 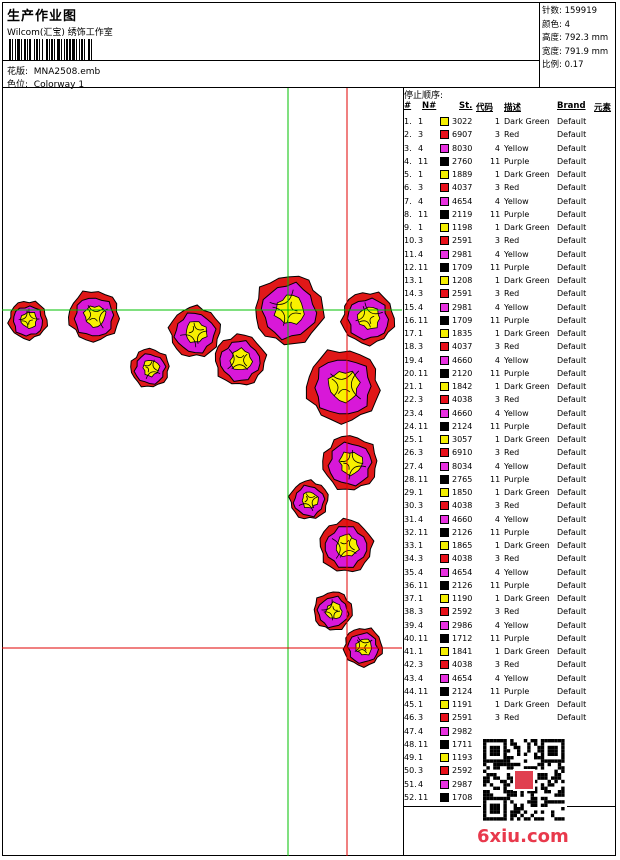 I want to click on col-header-needle: N#, so click(x=429, y=106).